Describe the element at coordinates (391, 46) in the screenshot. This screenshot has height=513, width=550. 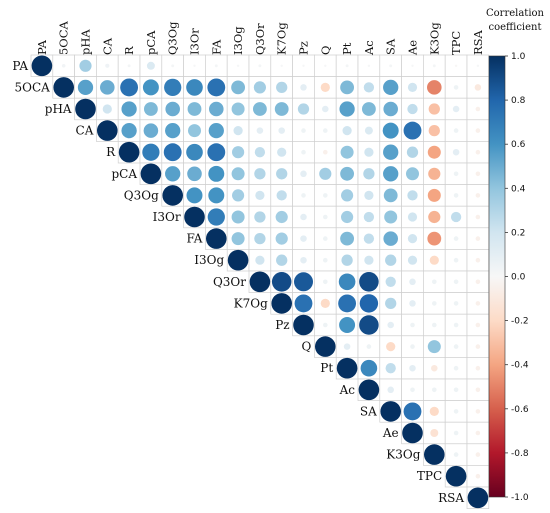
I see `column-label-SA: SA` at that location.